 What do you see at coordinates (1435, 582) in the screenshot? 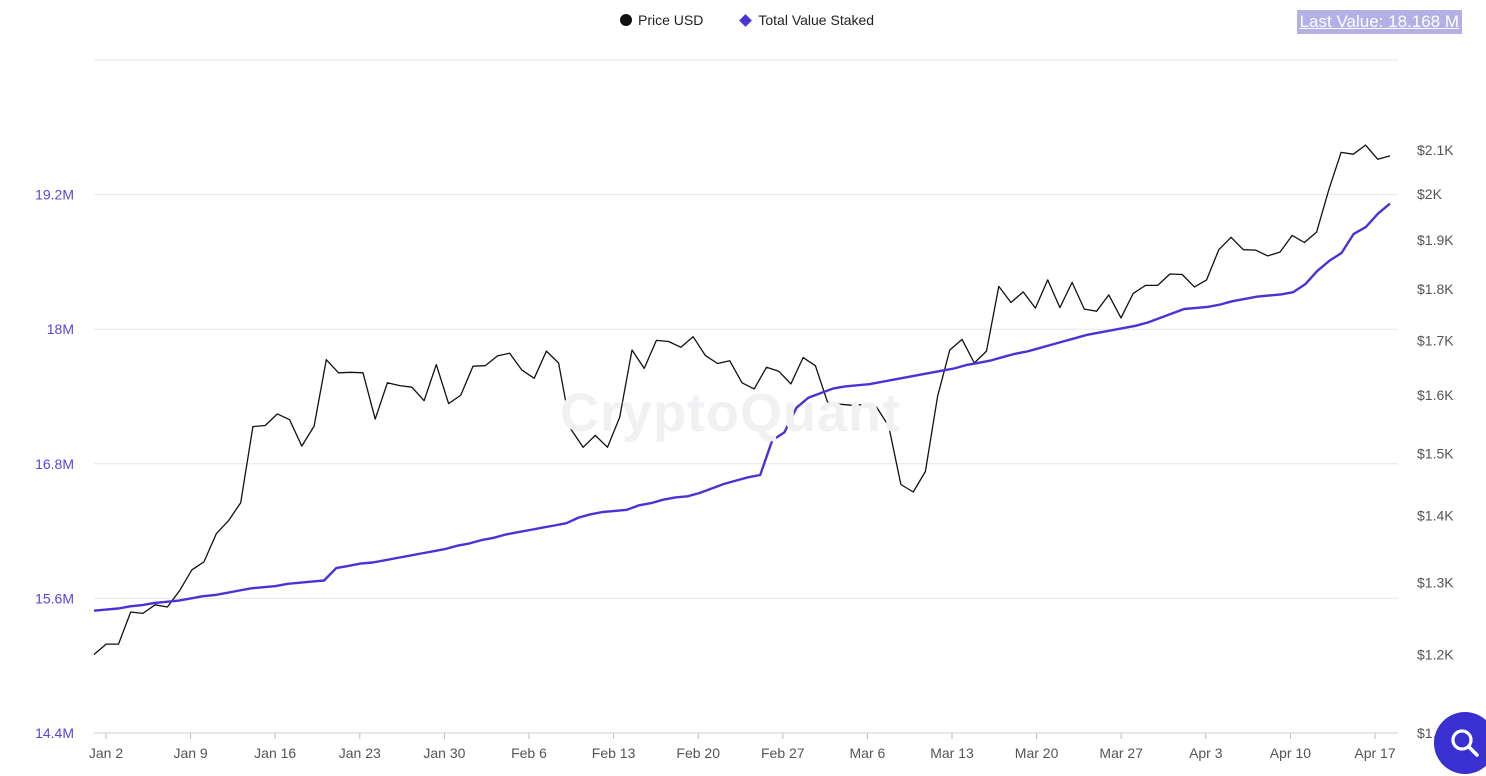
I see `right-axis-tick-label: $1.3K` at bounding box center [1435, 582].